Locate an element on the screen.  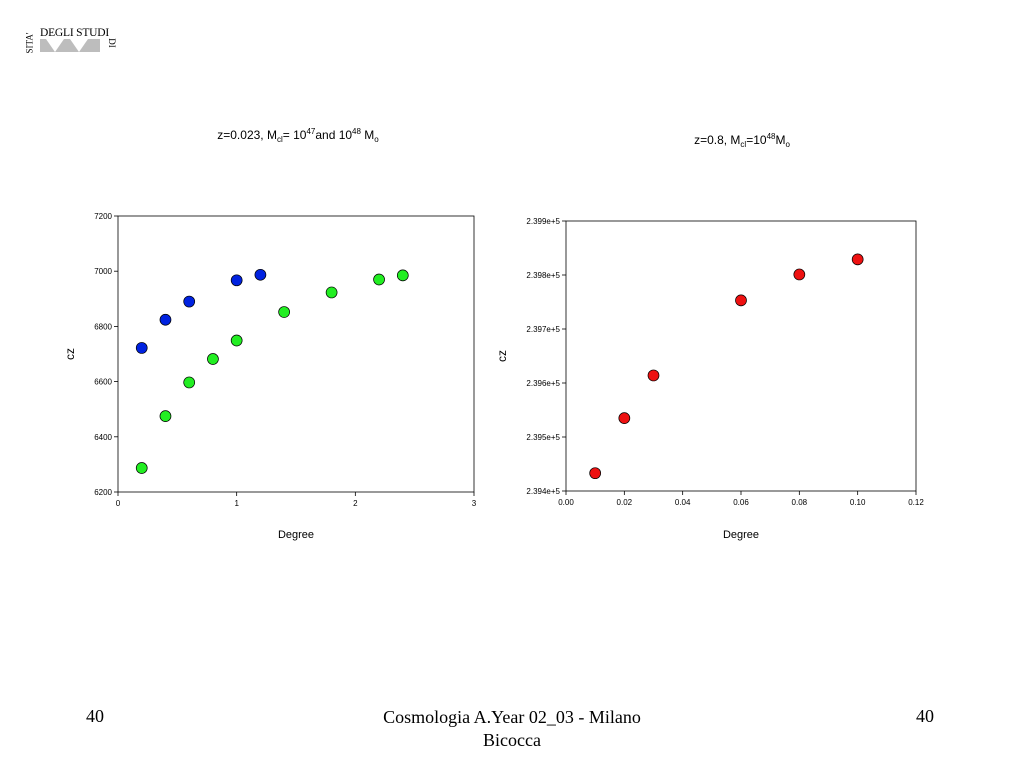
chart-title: z=0.8, Mcl​=1048​Mo​ is located at coordinates (742, 140).